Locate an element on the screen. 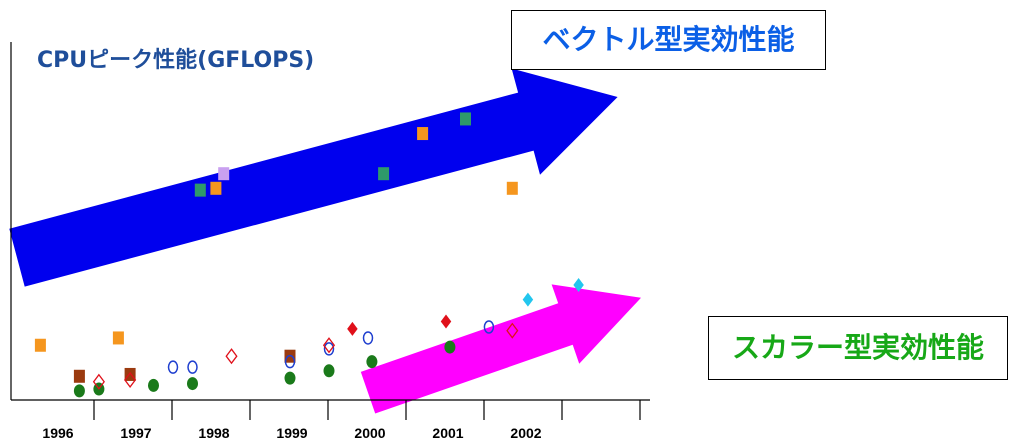 Image resolution: width=1015 pixels, height=442 pixels. x-tick-label: 1999 is located at coordinates (291, 433).